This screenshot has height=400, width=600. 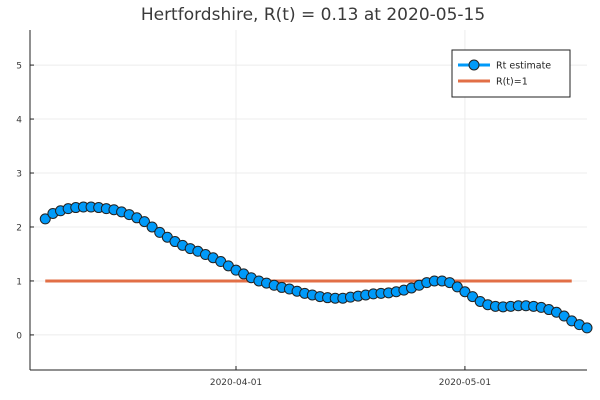 What do you see at coordinates (25, 201) in the screenshot?
I see `y-tick-labels: 0 1 2 3 4 5` at bounding box center [25, 201].